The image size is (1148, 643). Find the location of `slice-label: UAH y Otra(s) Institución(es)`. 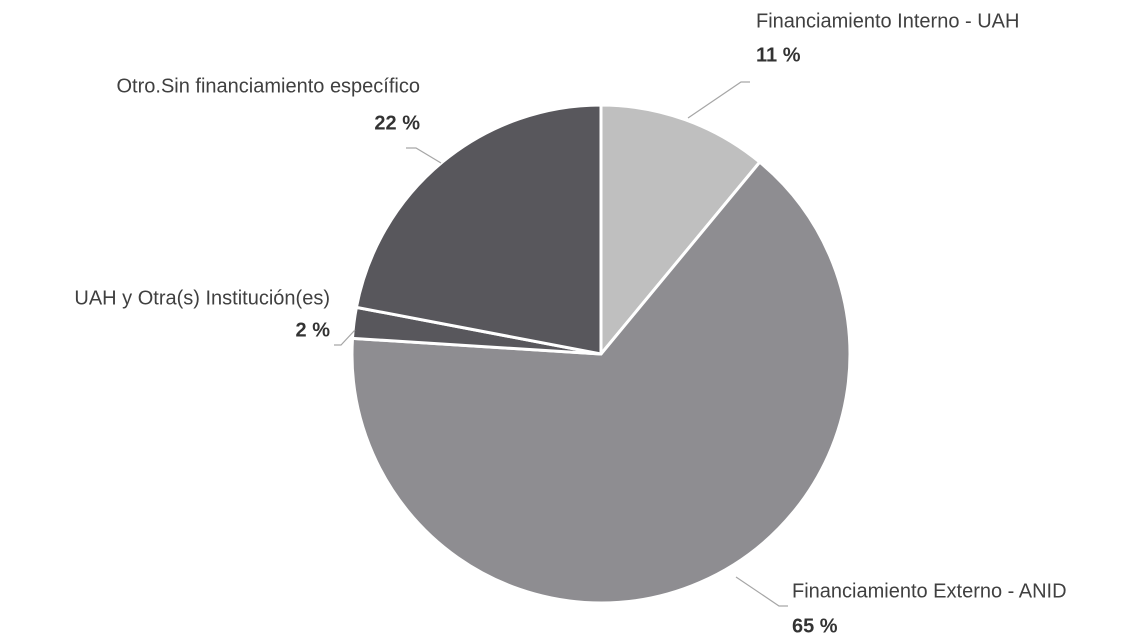

slice-label: UAH y Otra(s) Institución(es) is located at coordinates (202, 298).